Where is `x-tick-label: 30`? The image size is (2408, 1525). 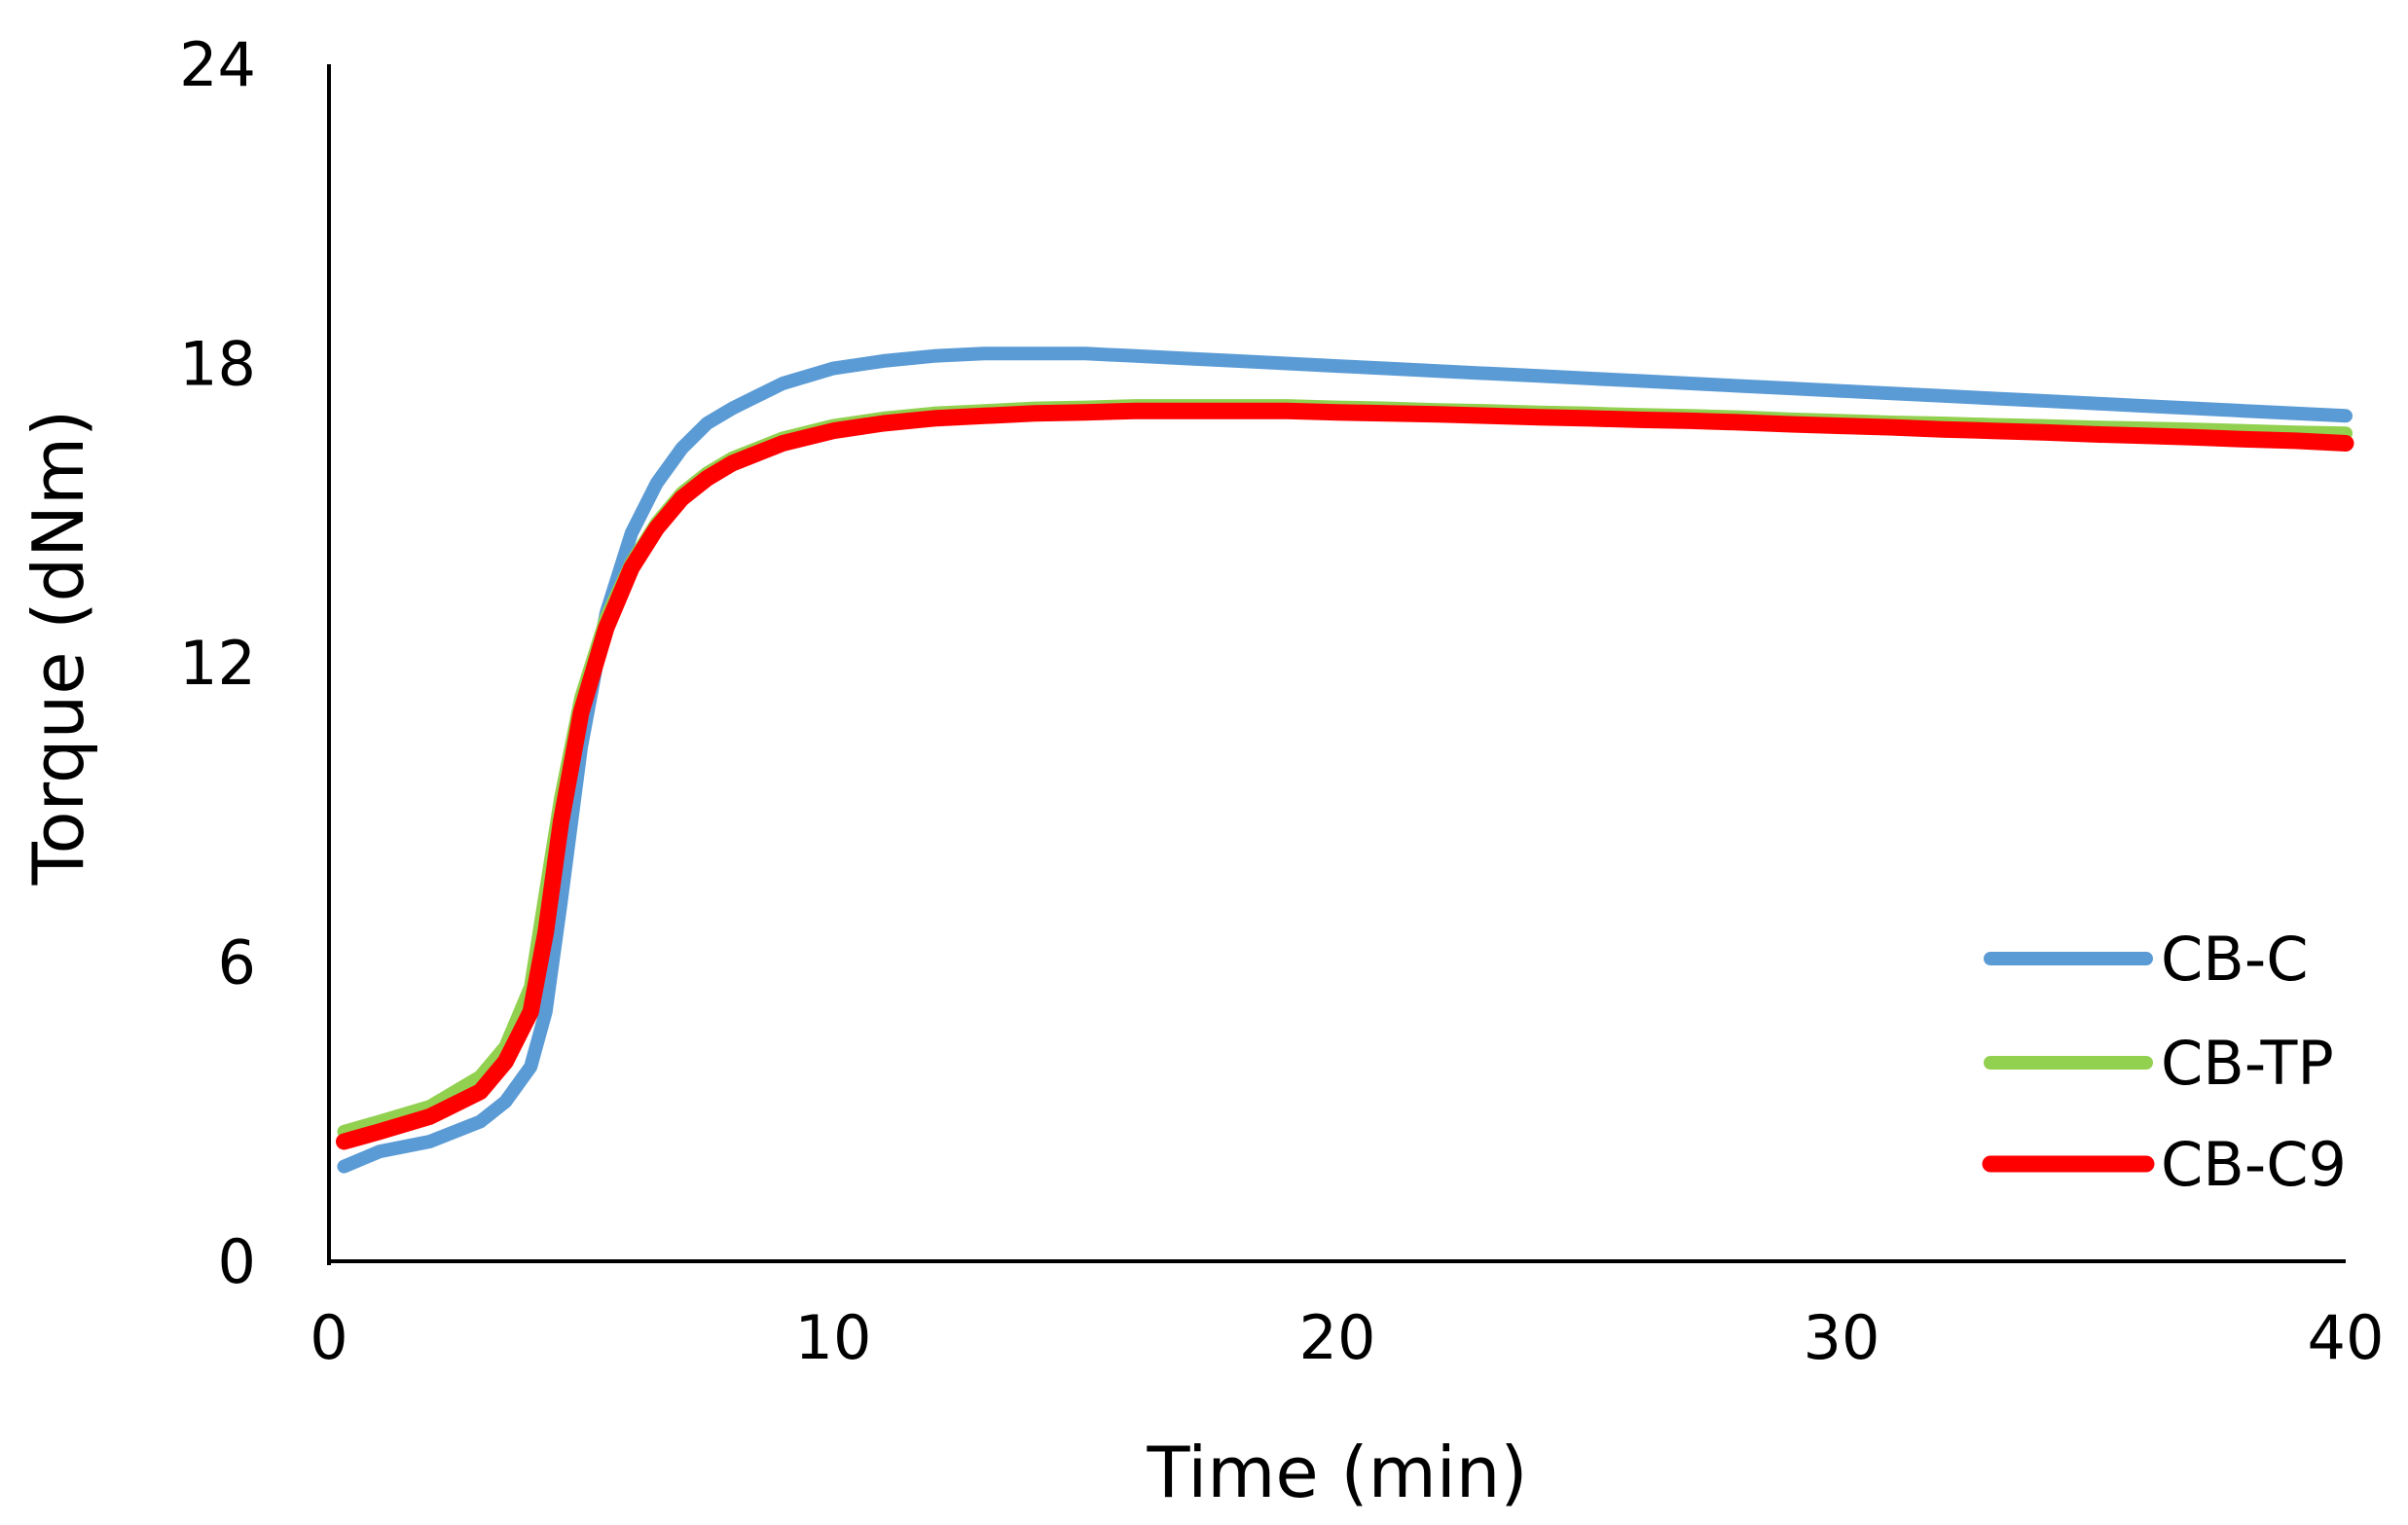
x-tick-label: 30 is located at coordinates (1842, 1337).